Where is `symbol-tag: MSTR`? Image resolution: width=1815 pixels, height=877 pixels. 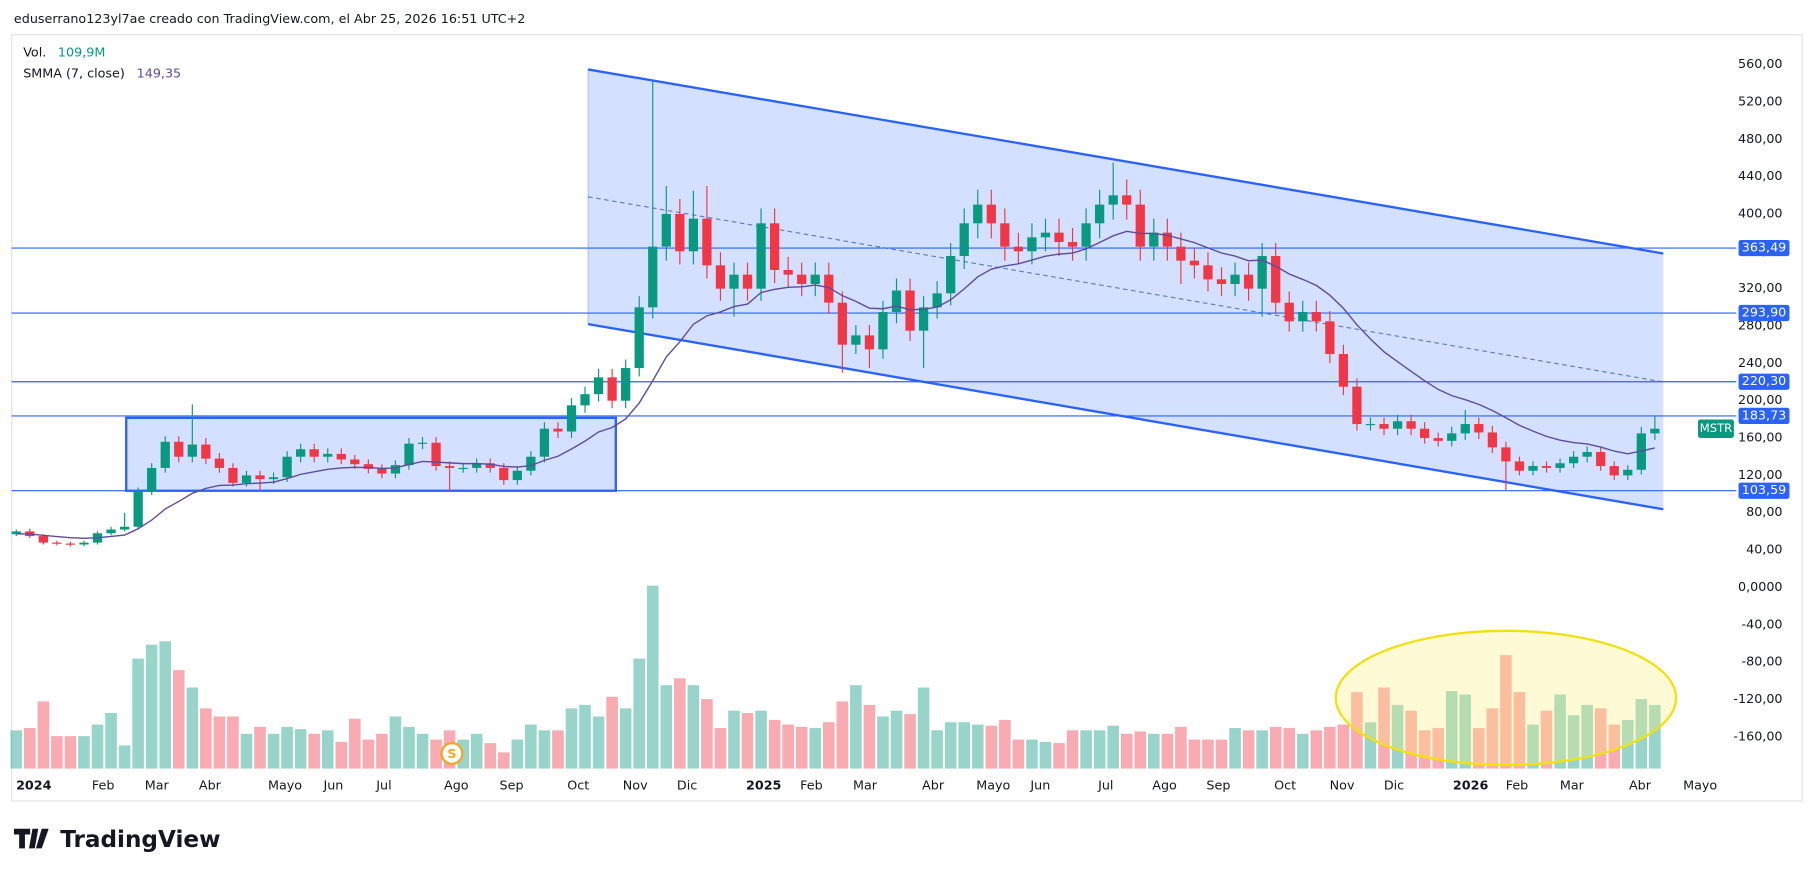 symbol-tag: MSTR is located at coordinates (1716, 428).